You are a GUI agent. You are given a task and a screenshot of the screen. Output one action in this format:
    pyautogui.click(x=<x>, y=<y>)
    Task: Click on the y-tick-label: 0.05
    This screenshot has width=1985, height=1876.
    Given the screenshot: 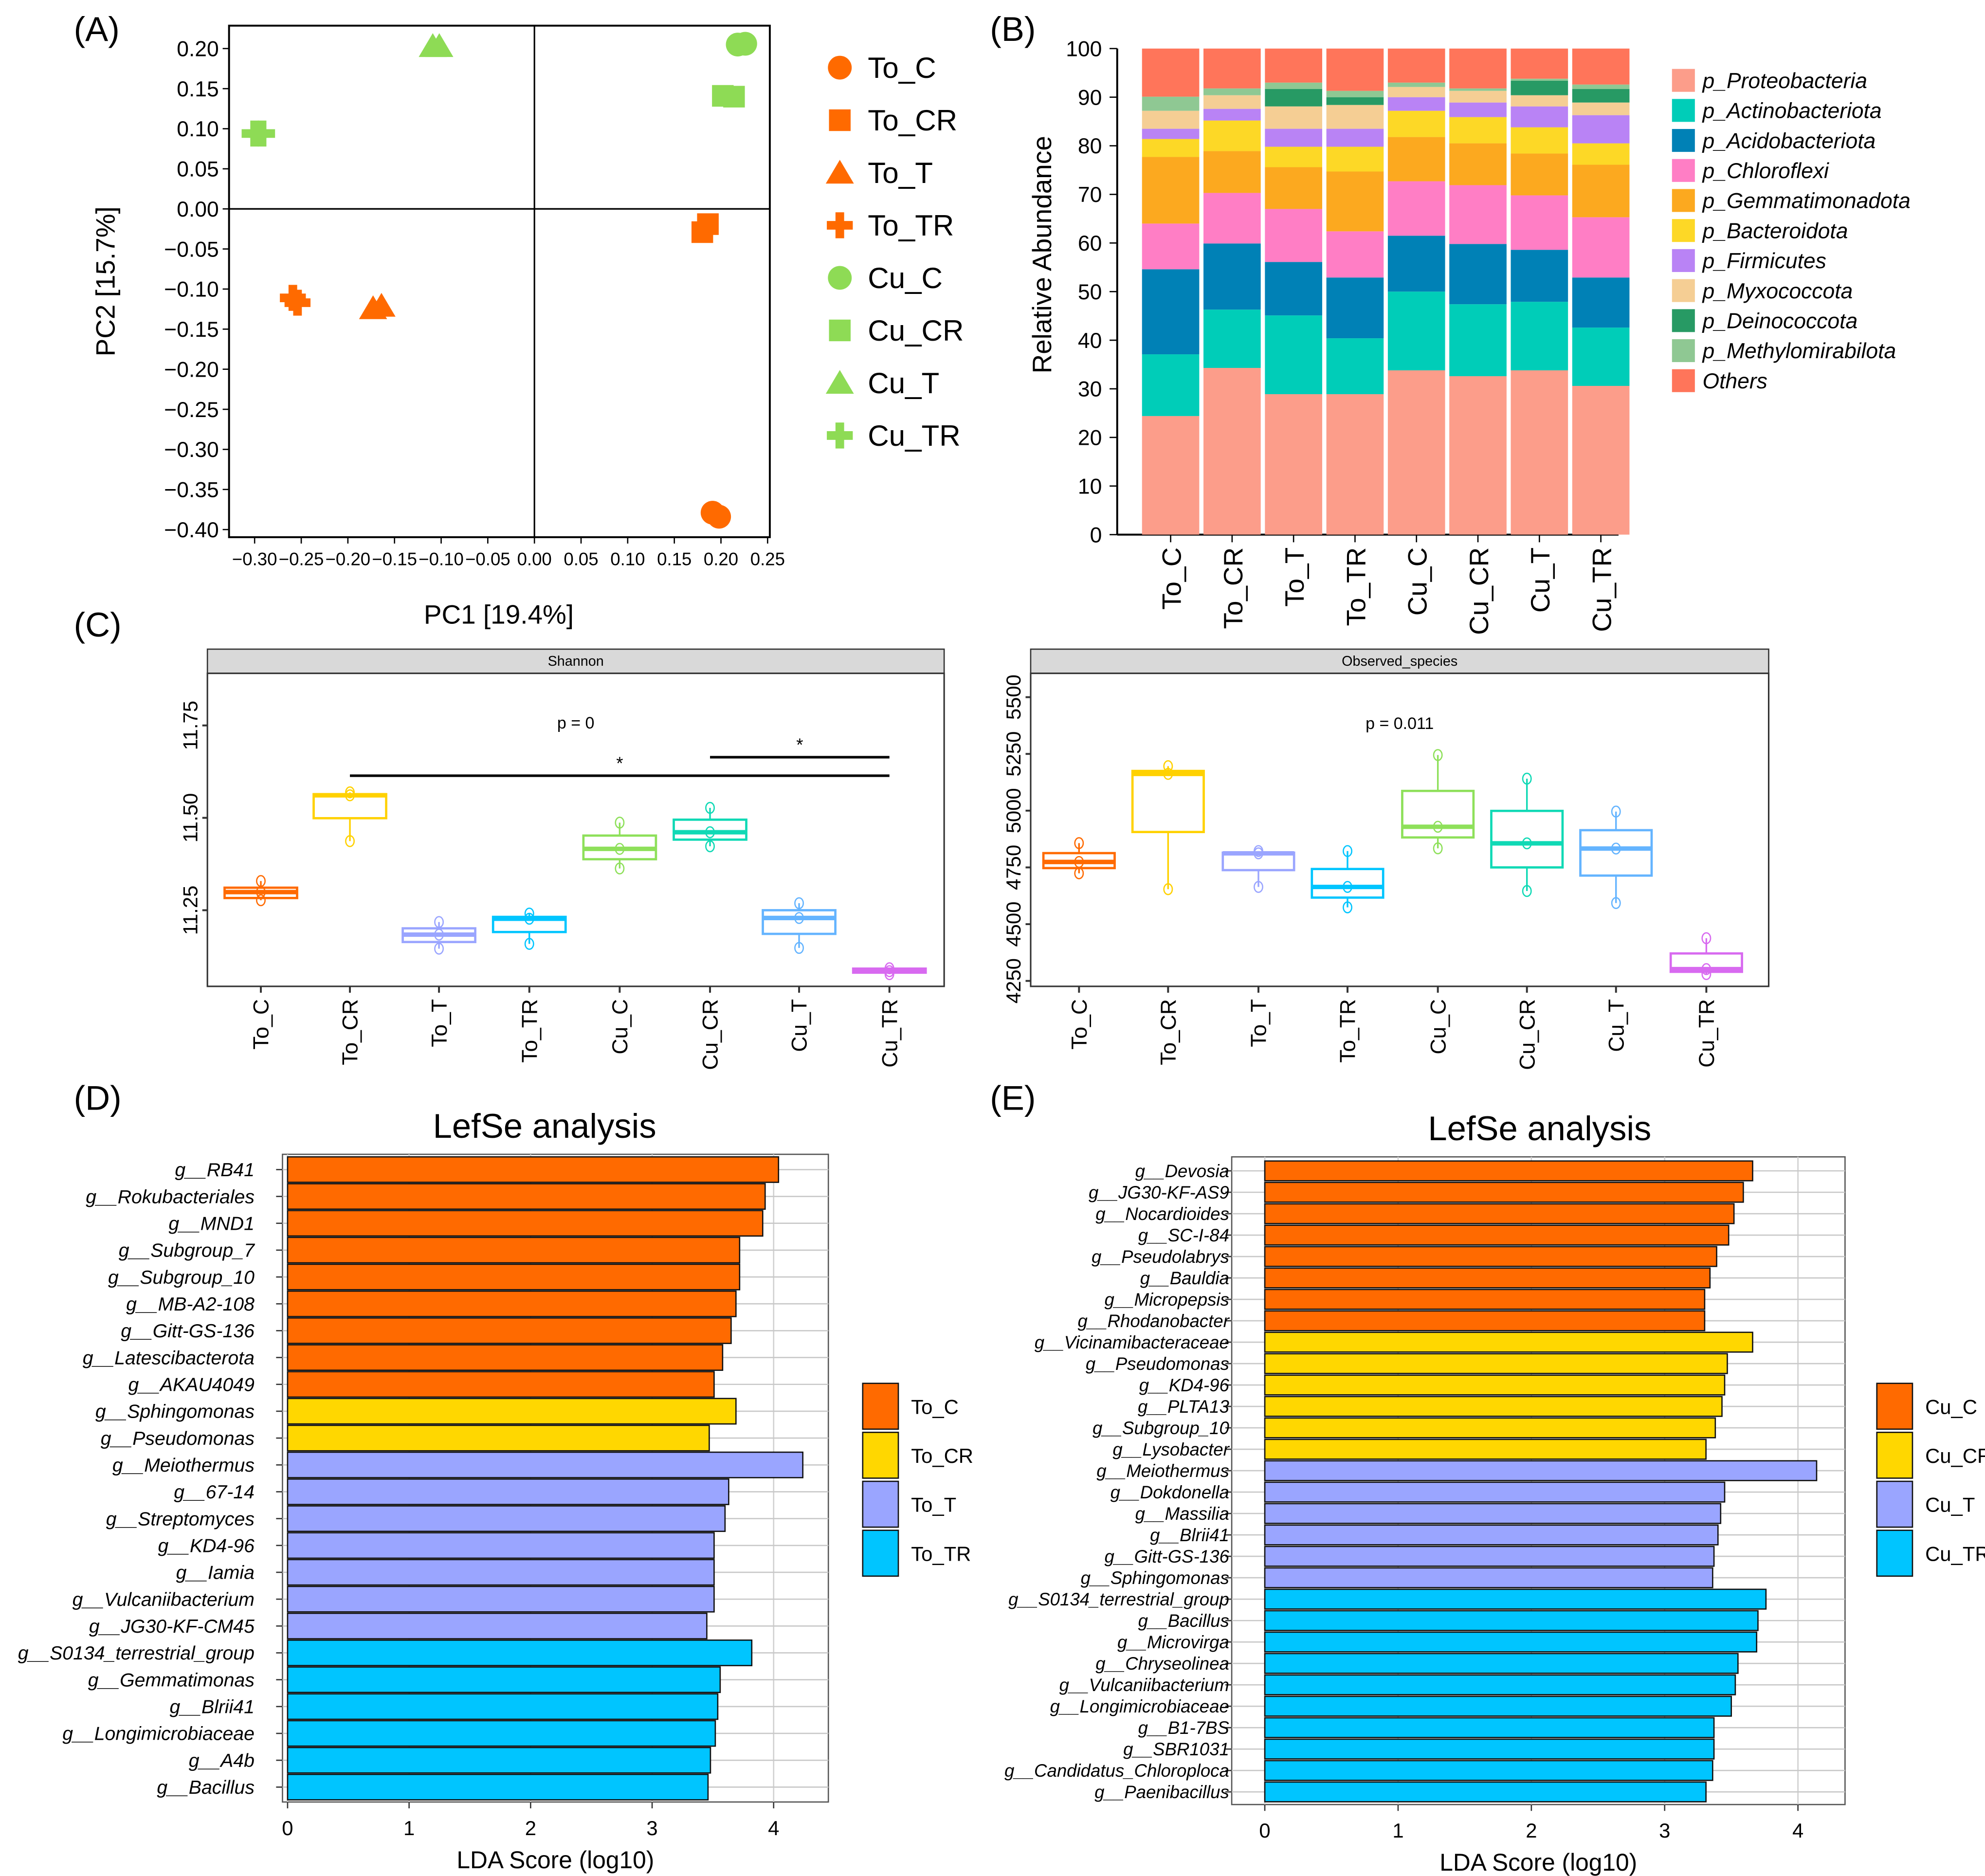 What is the action you would take?
    pyautogui.click(x=198, y=170)
    